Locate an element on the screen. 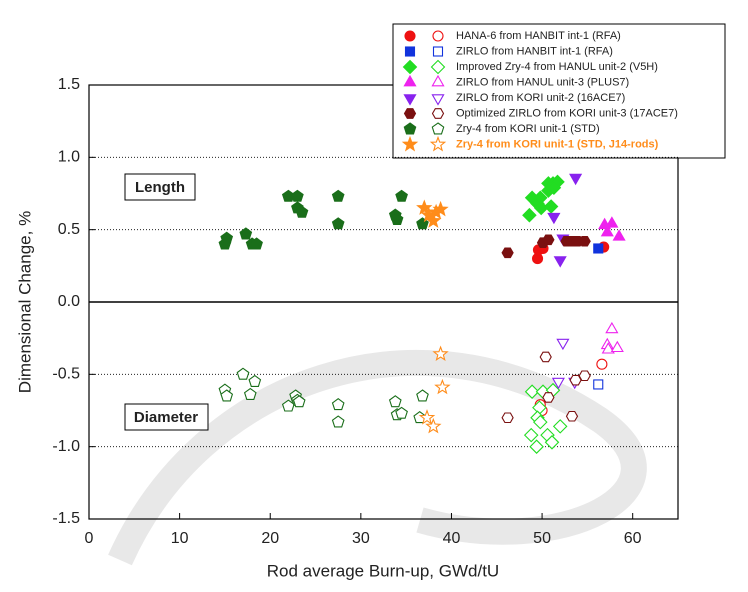 The height and width of the screenshot is (592, 748). legend-entry: HANA-6 from HANBIT int-1 (RFA) is located at coordinates (512, 36).